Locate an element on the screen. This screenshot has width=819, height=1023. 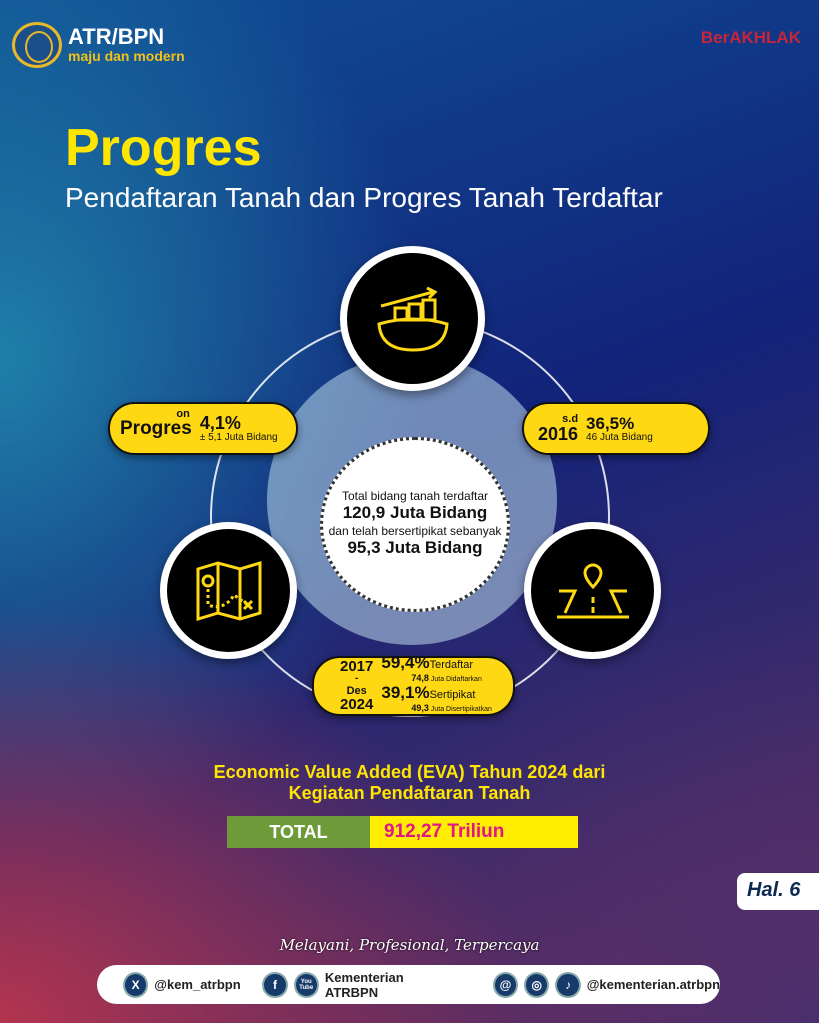
logo-title: ATR/BPN is located at coordinates (116, 36).